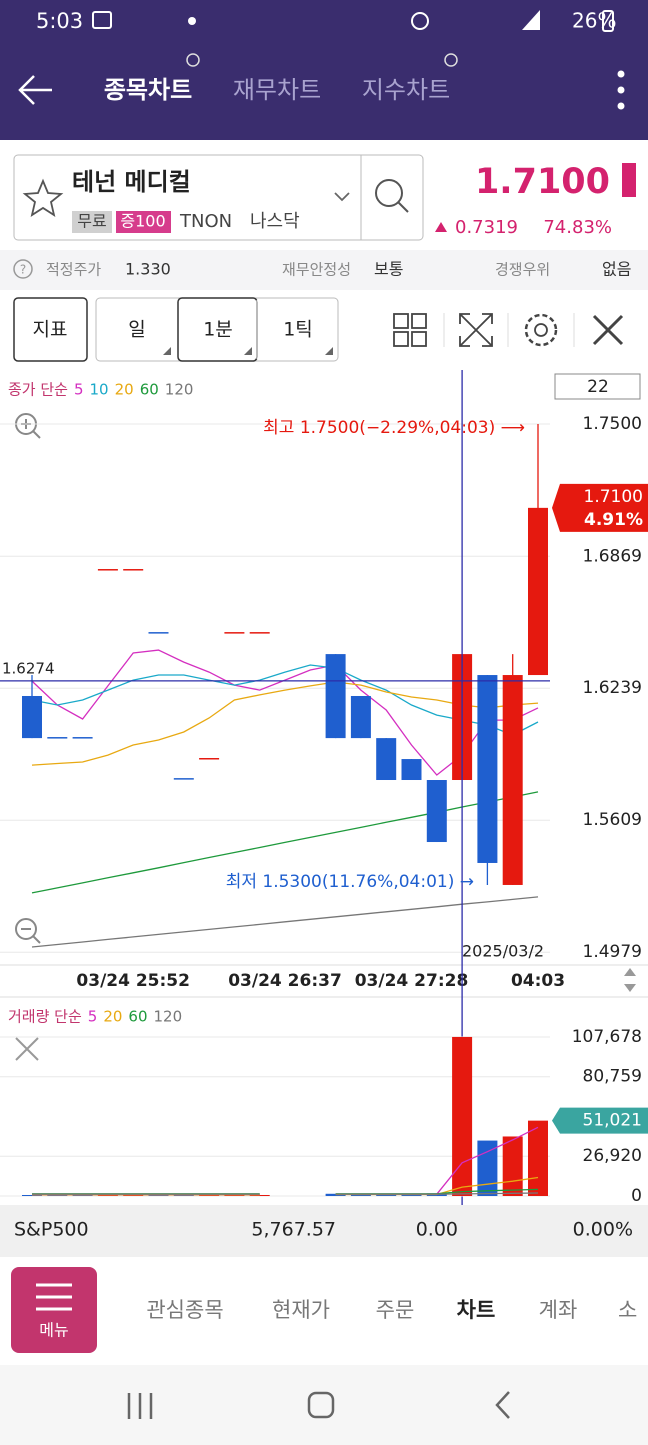  I want to click on price-change: 0.7319, so click(486, 227).